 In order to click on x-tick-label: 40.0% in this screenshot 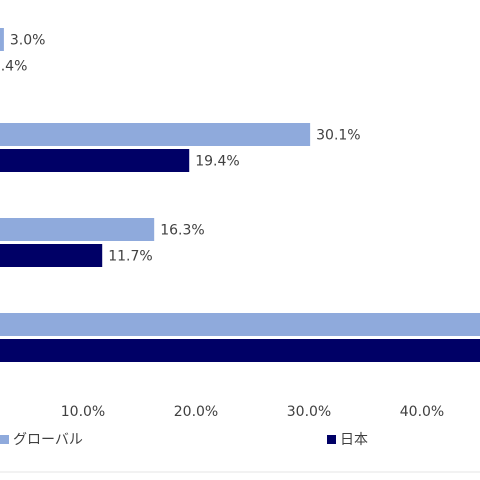, I will do `click(422, 412)`.